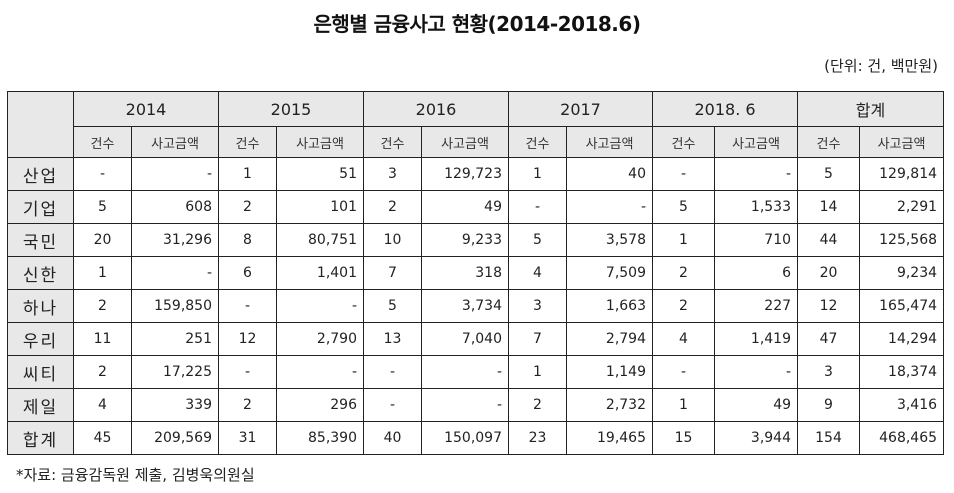 Image resolution: width=954 pixels, height=493 pixels. What do you see at coordinates (609, 240) in the screenshot?
I see `amount-cell: 3,578` at bounding box center [609, 240].